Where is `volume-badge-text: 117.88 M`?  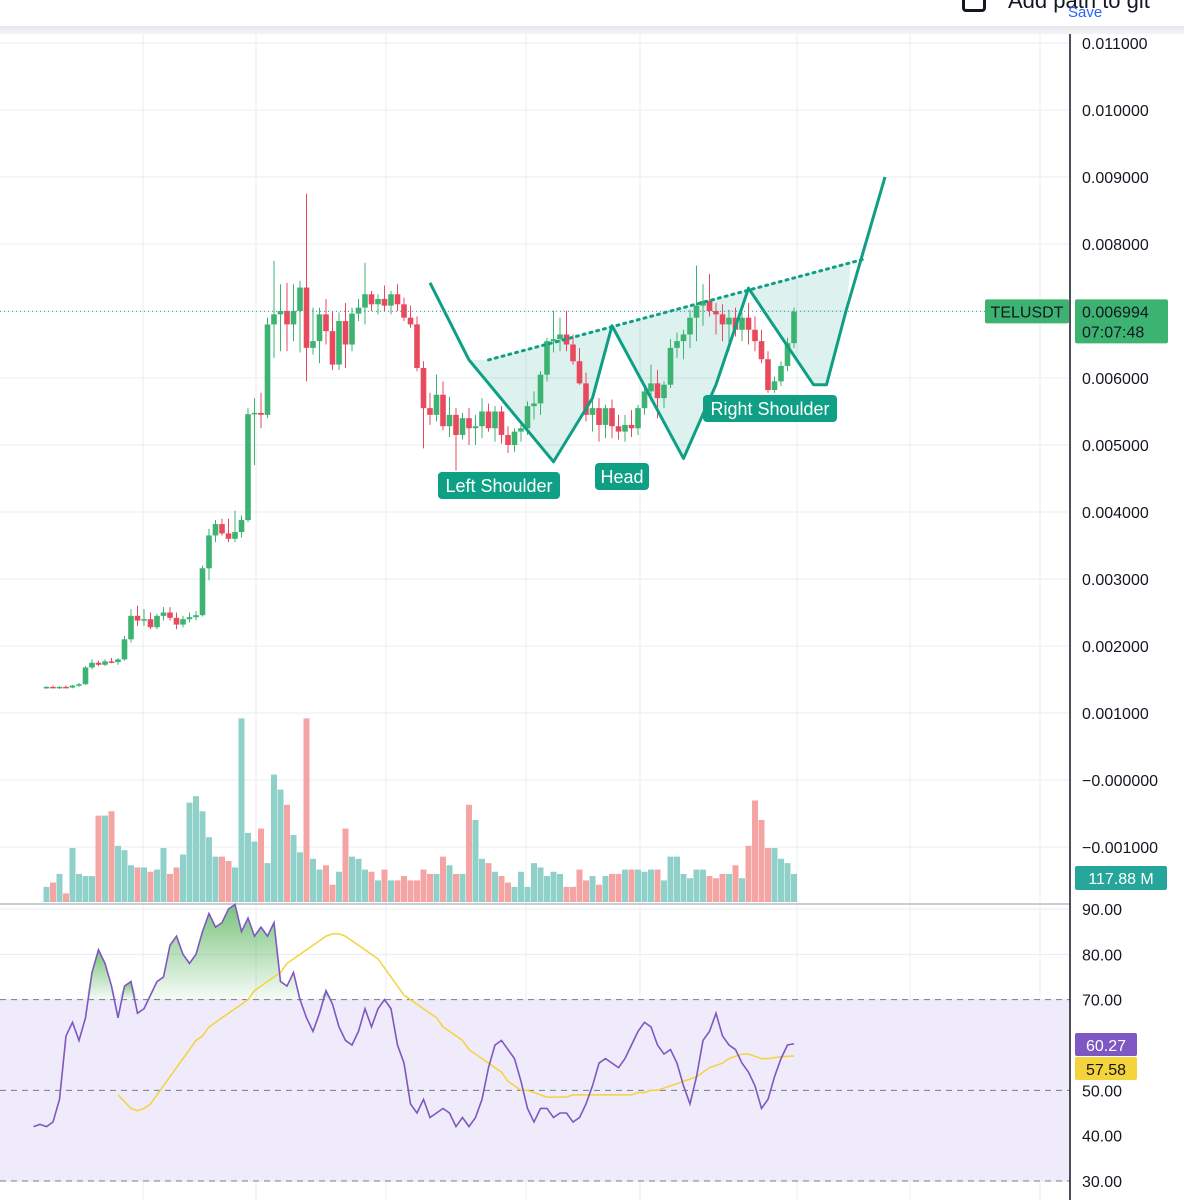 volume-badge-text: 117.88 M is located at coordinates (1121, 879).